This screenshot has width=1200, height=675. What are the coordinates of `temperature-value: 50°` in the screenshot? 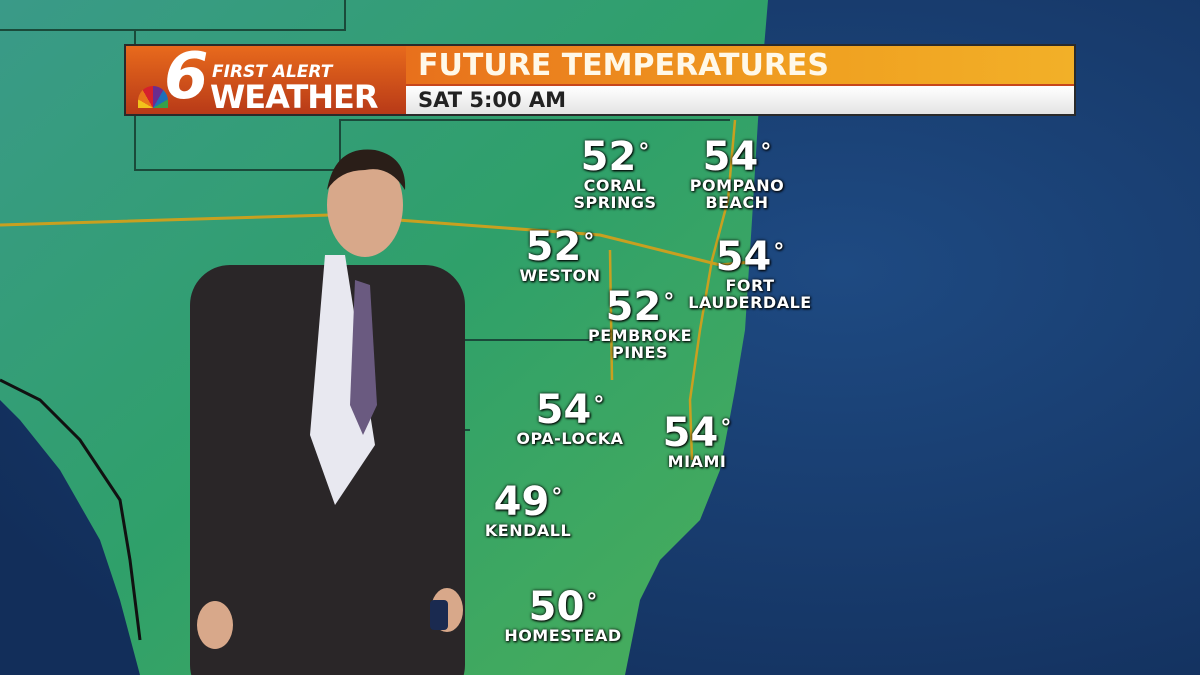 It's located at (562, 607).